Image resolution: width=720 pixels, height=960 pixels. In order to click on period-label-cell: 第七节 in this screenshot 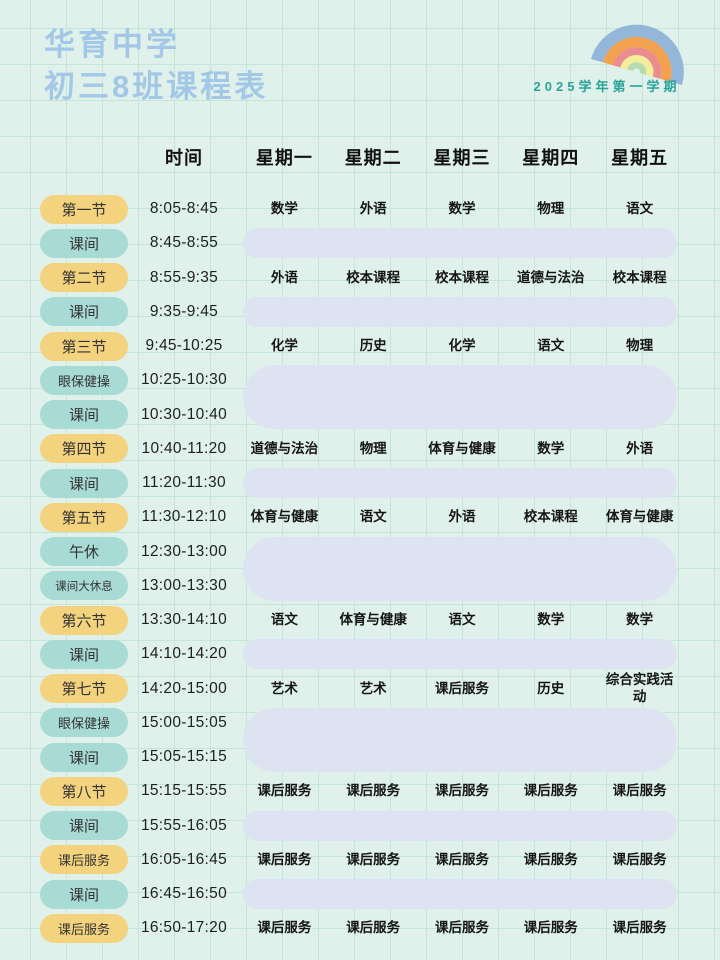, I will do `click(64, 689)`.